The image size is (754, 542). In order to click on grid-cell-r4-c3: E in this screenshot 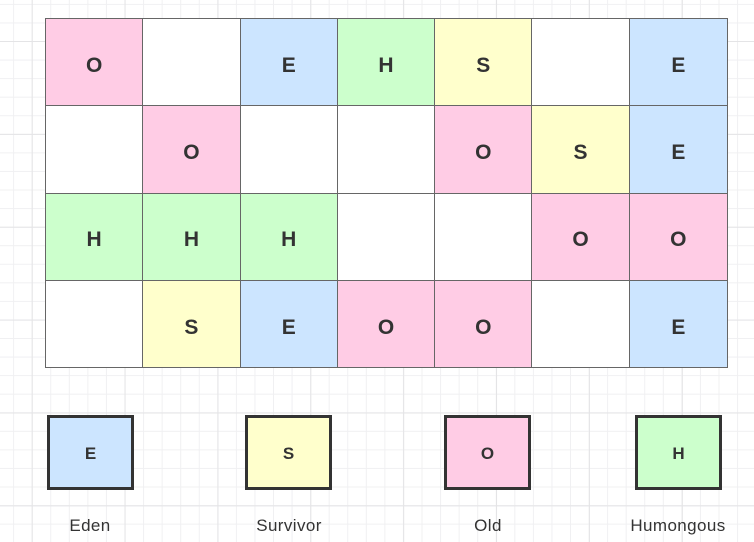, I will do `click(289, 324)`.